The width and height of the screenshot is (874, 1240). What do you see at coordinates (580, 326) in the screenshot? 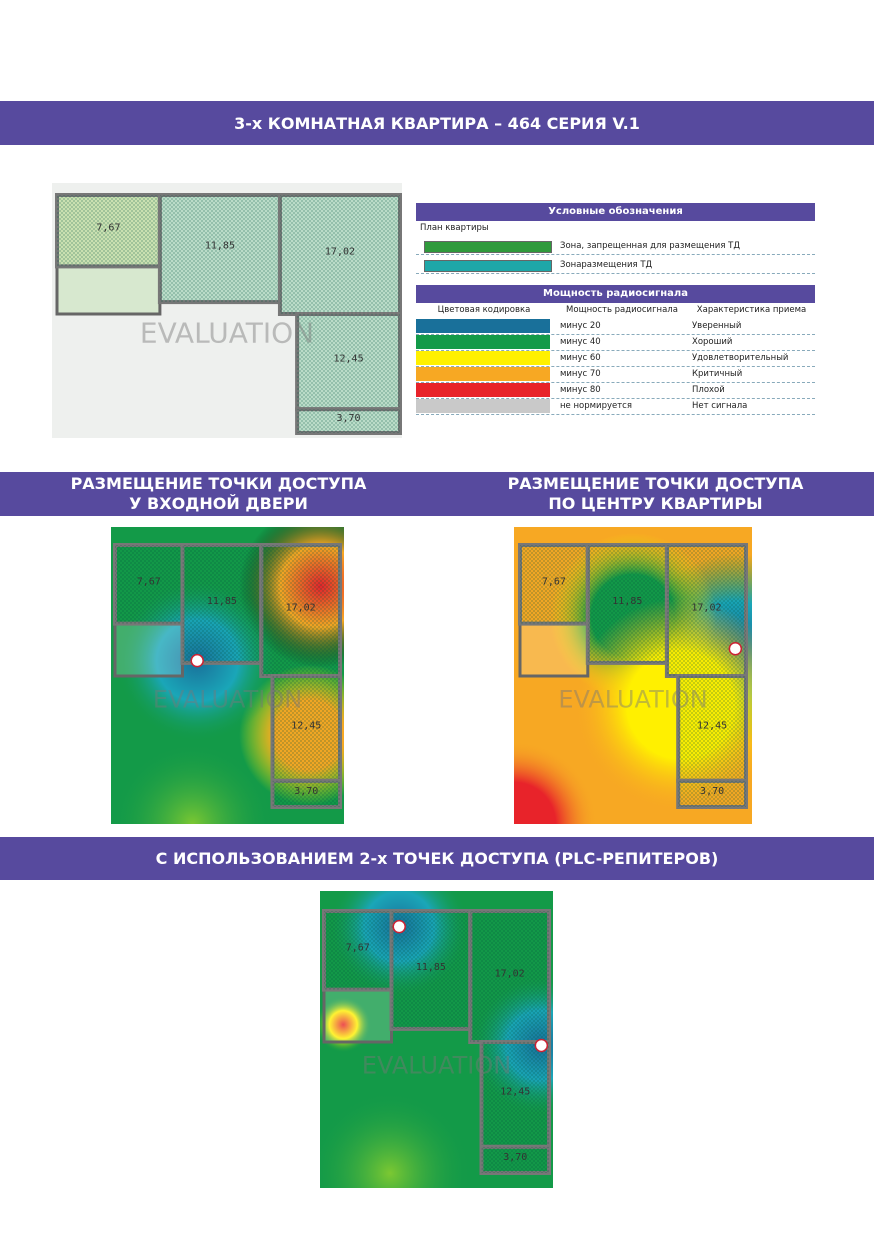
I see `power: минус 20` at bounding box center [580, 326].